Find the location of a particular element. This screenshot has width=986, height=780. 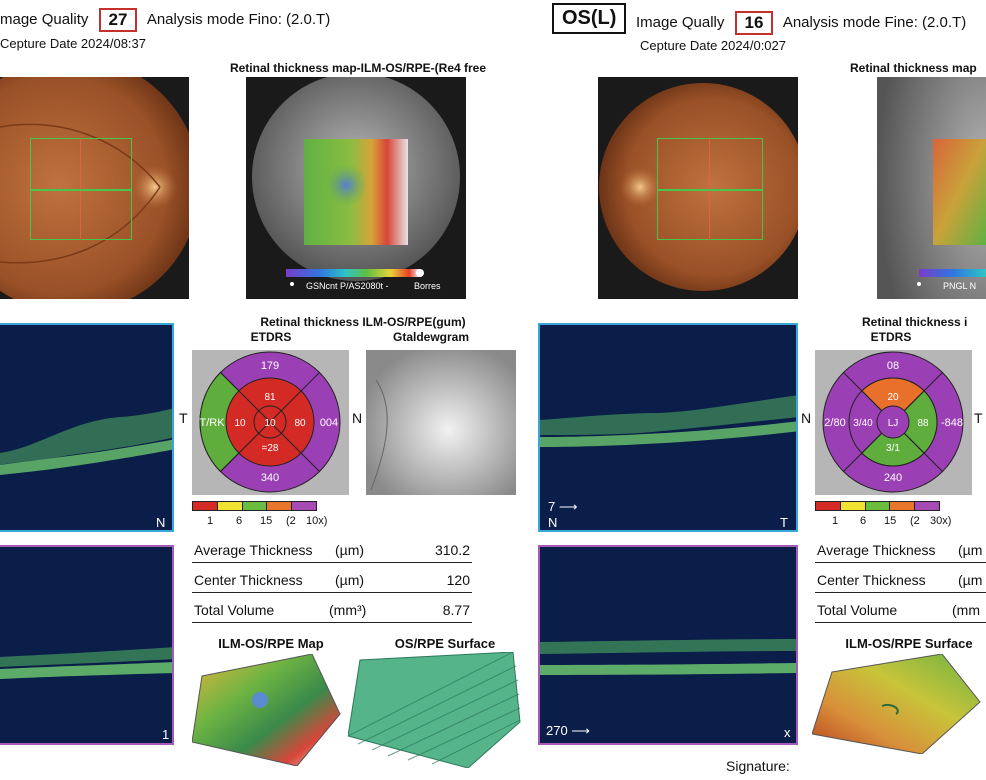

right-scale-label-3: 15 is located at coordinates (890, 521).